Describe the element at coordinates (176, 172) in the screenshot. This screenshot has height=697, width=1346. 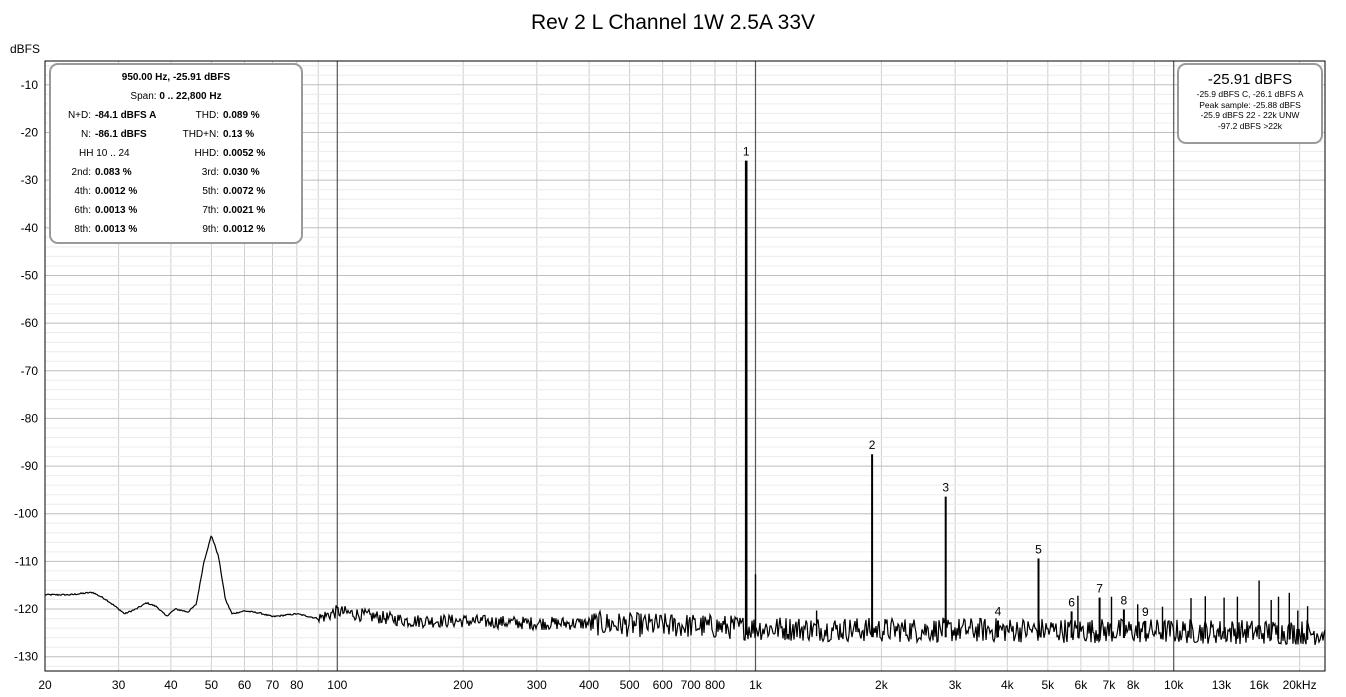
I see `stats-row: 2nd: 0.083 % 3rd: 0.030 %` at that location.